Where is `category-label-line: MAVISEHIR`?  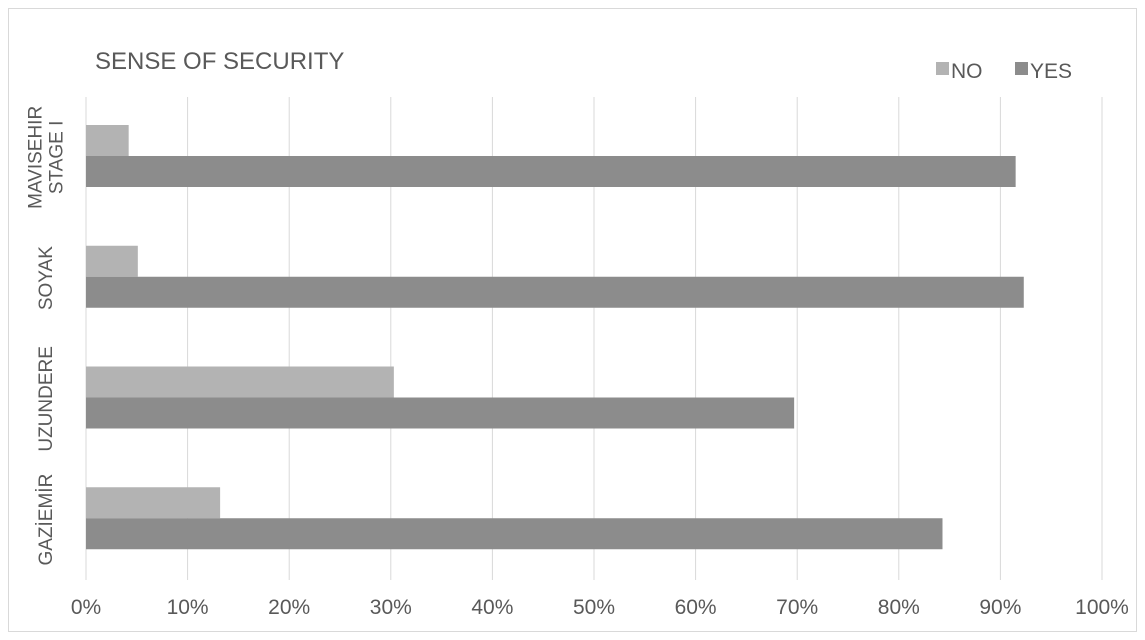
category-label-line: MAVISEHIR is located at coordinates (36, 157).